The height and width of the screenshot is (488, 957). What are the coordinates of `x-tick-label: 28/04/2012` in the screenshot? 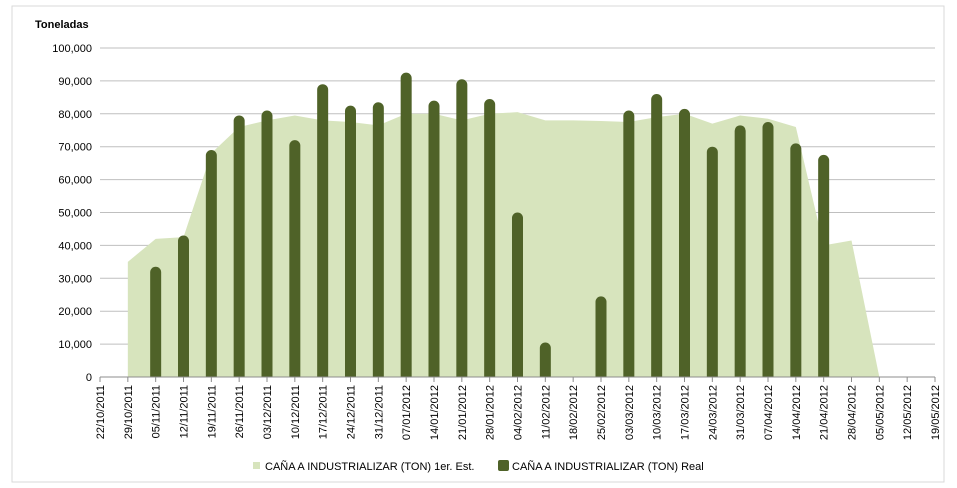 It's located at (853, 412).